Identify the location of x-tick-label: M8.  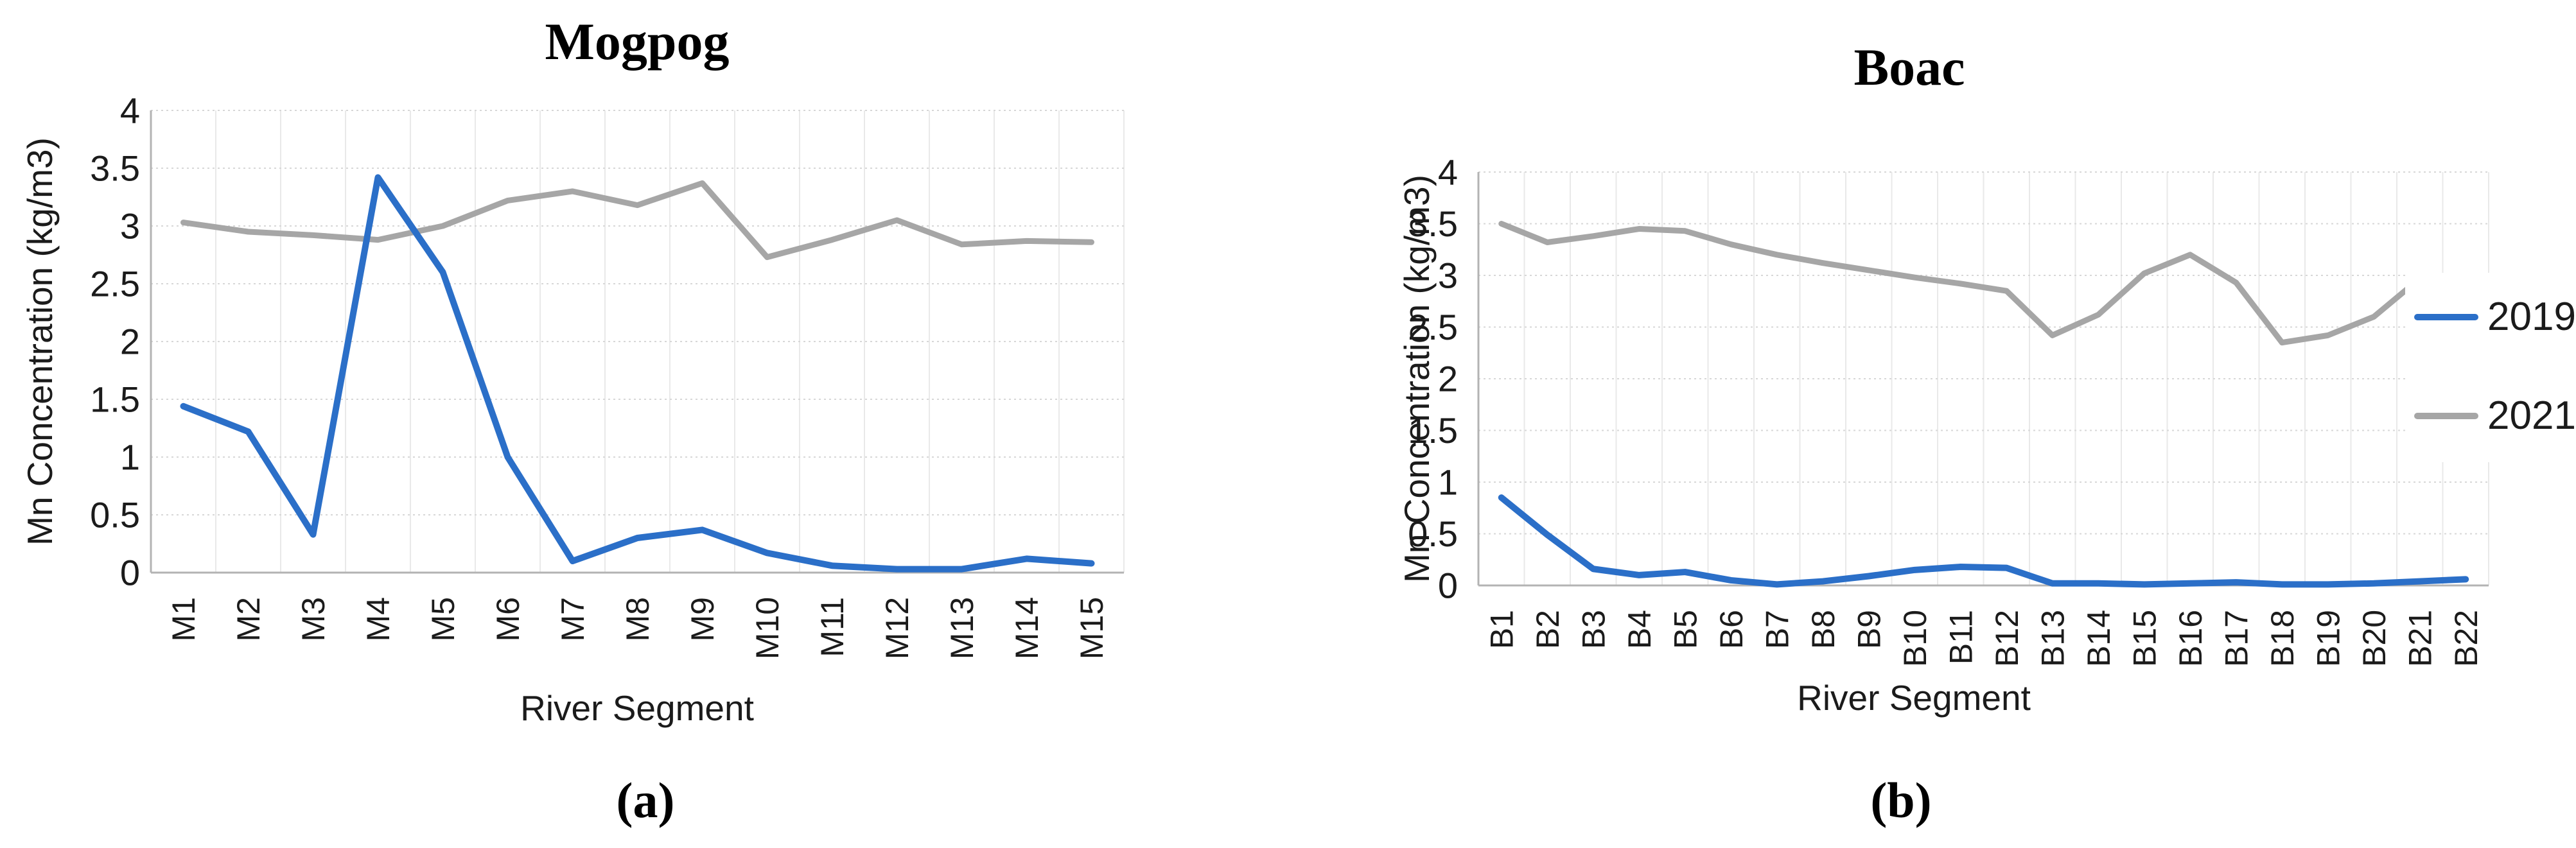
(638, 619).